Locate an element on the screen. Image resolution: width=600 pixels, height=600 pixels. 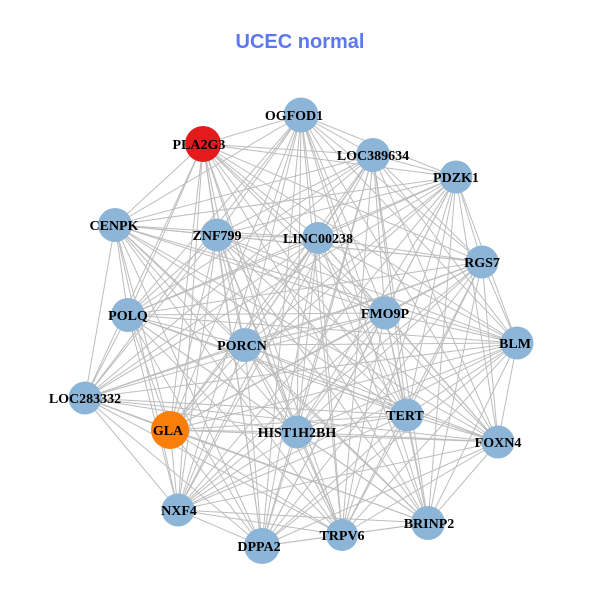
graph-node-PLA2G3 is located at coordinates (203, 144).